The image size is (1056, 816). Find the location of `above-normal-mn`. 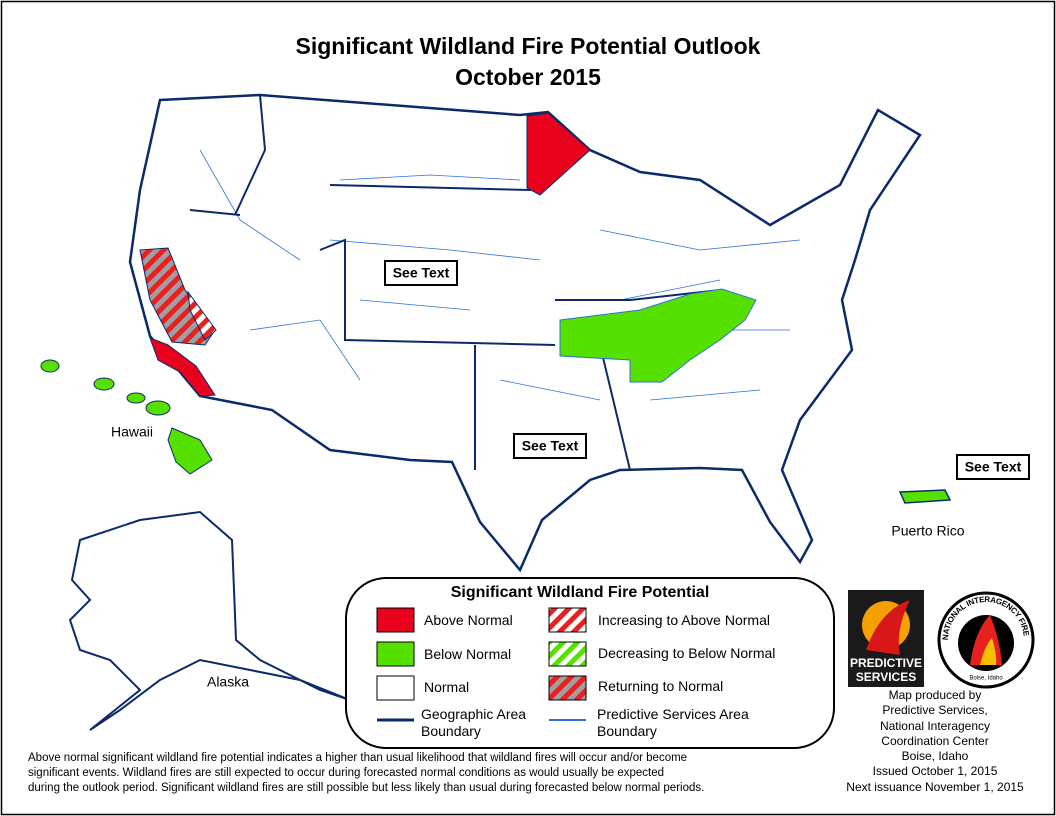

above-normal-mn is located at coordinates (558, 154).